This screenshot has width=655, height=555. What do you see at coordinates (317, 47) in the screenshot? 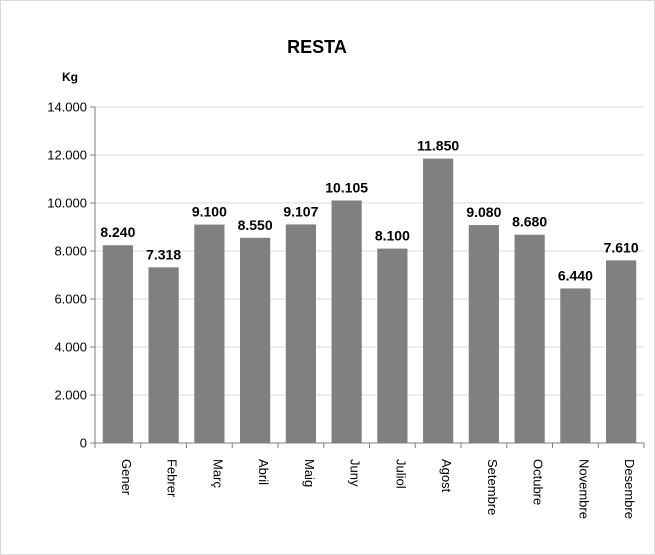
I see `chart-title: RESTA` at bounding box center [317, 47].